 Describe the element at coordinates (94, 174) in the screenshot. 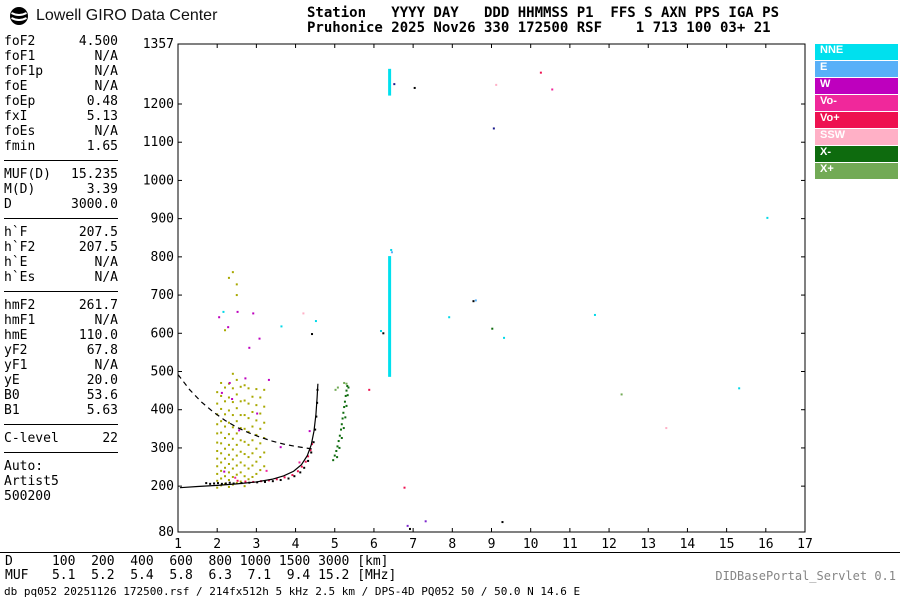

I see `param-value: 15.235` at that location.